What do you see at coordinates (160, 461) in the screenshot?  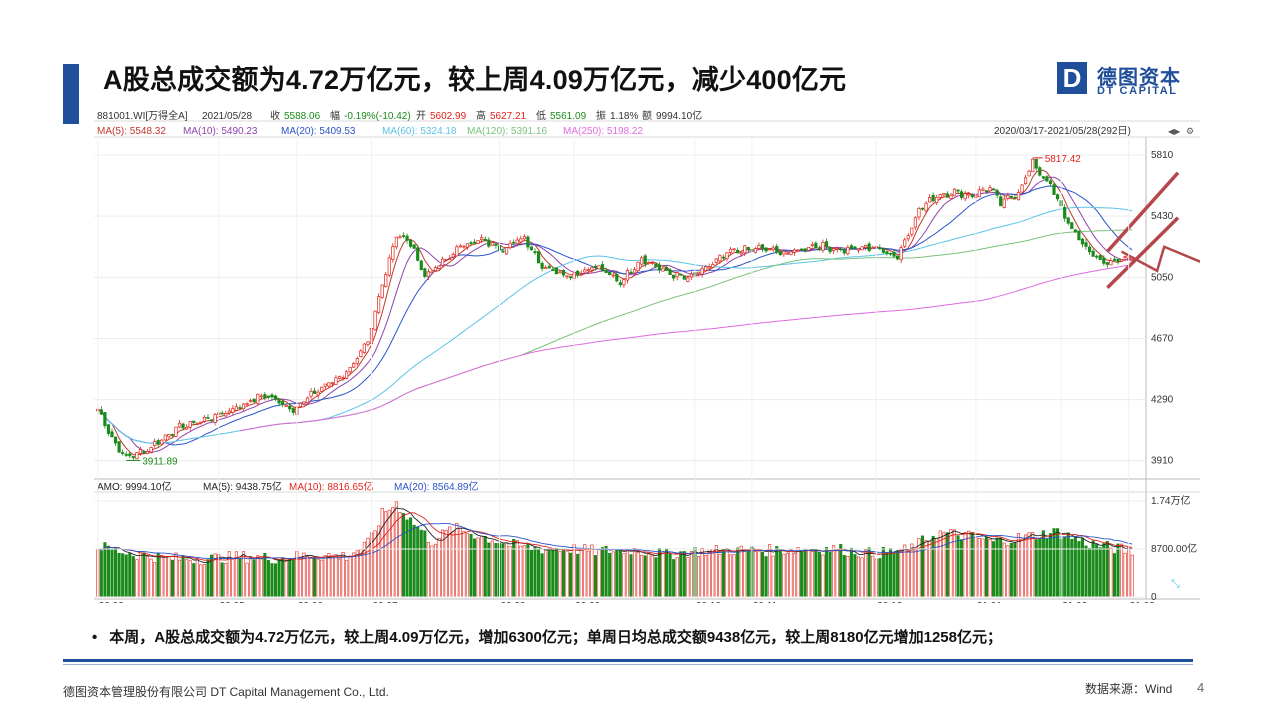 I see `min-price-label: 3911.89` at bounding box center [160, 461].